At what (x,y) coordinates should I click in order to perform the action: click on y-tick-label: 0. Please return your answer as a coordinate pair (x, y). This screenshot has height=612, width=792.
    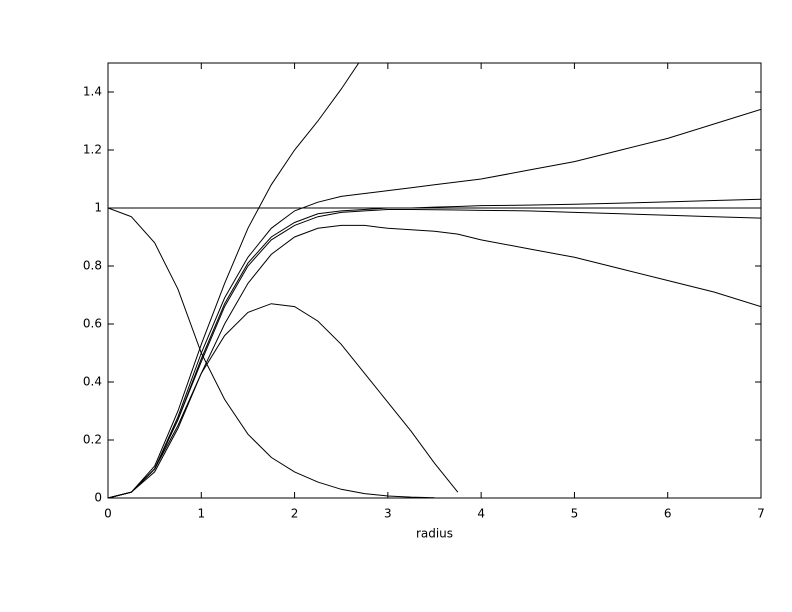
    Looking at the image, I should click on (98, 498).